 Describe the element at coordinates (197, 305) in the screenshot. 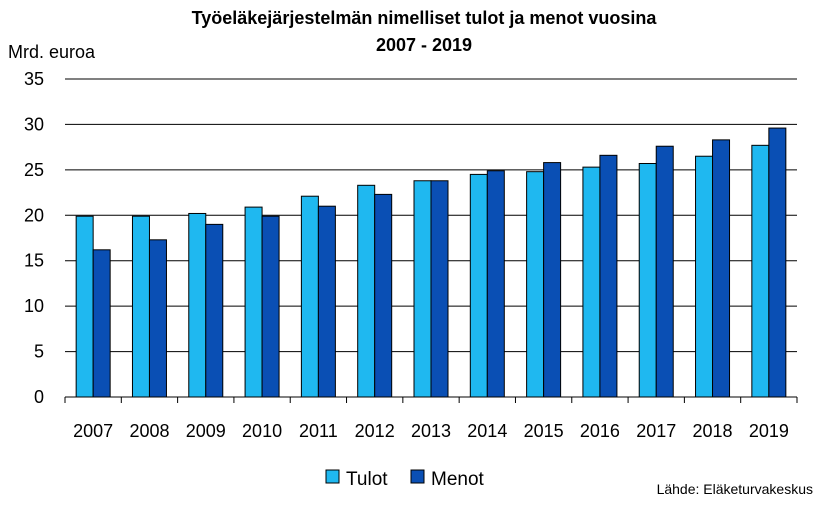

I see `bar-tulot-2009` at that location.